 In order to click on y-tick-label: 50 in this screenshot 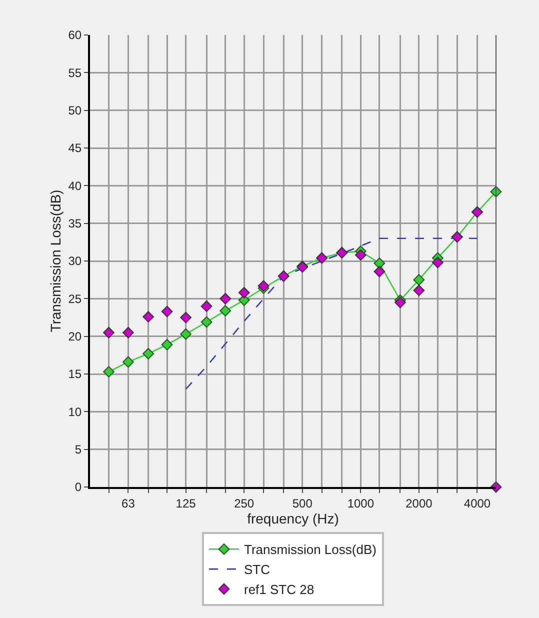, I will do `click(75, 111)`.